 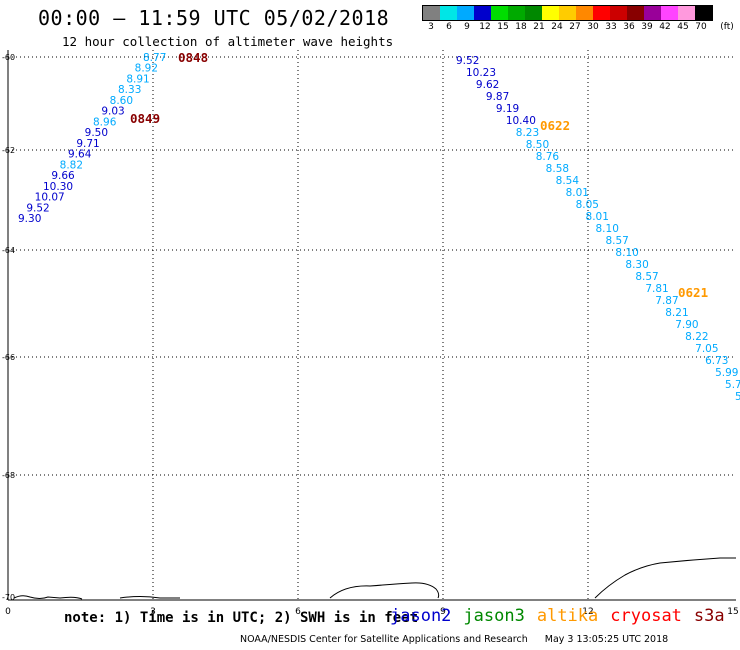 What do you see at coordinates (87, 144) in the screenshot?
I see `wave-height-value: 9.71` at bounding box center [87, 144].